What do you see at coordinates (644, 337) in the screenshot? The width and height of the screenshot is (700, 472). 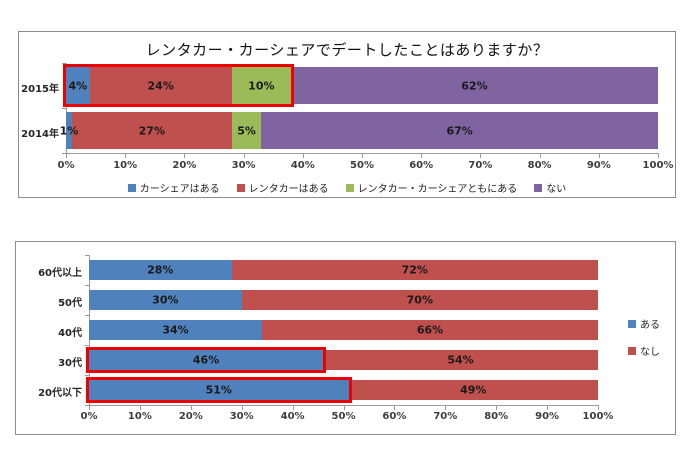 I see `legend: あるなし` at bounding box center [644, 337].